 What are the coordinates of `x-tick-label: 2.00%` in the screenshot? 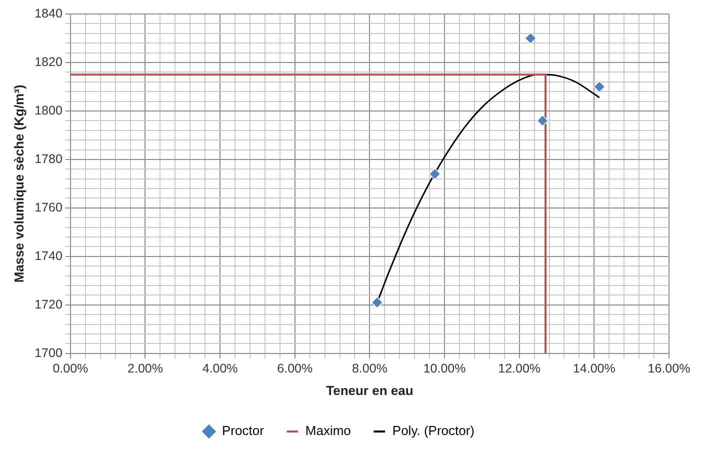 It's located at (145, 368).